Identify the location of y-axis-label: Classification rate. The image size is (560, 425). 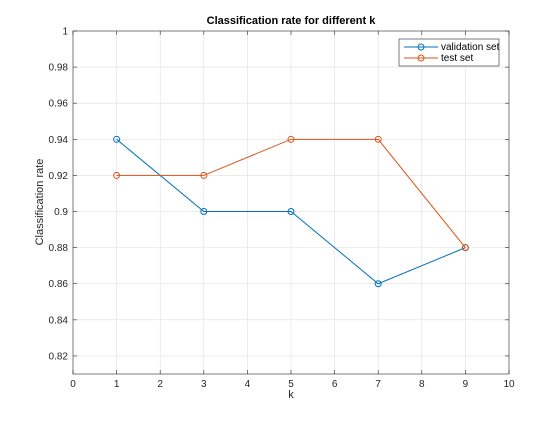
(40, 202).